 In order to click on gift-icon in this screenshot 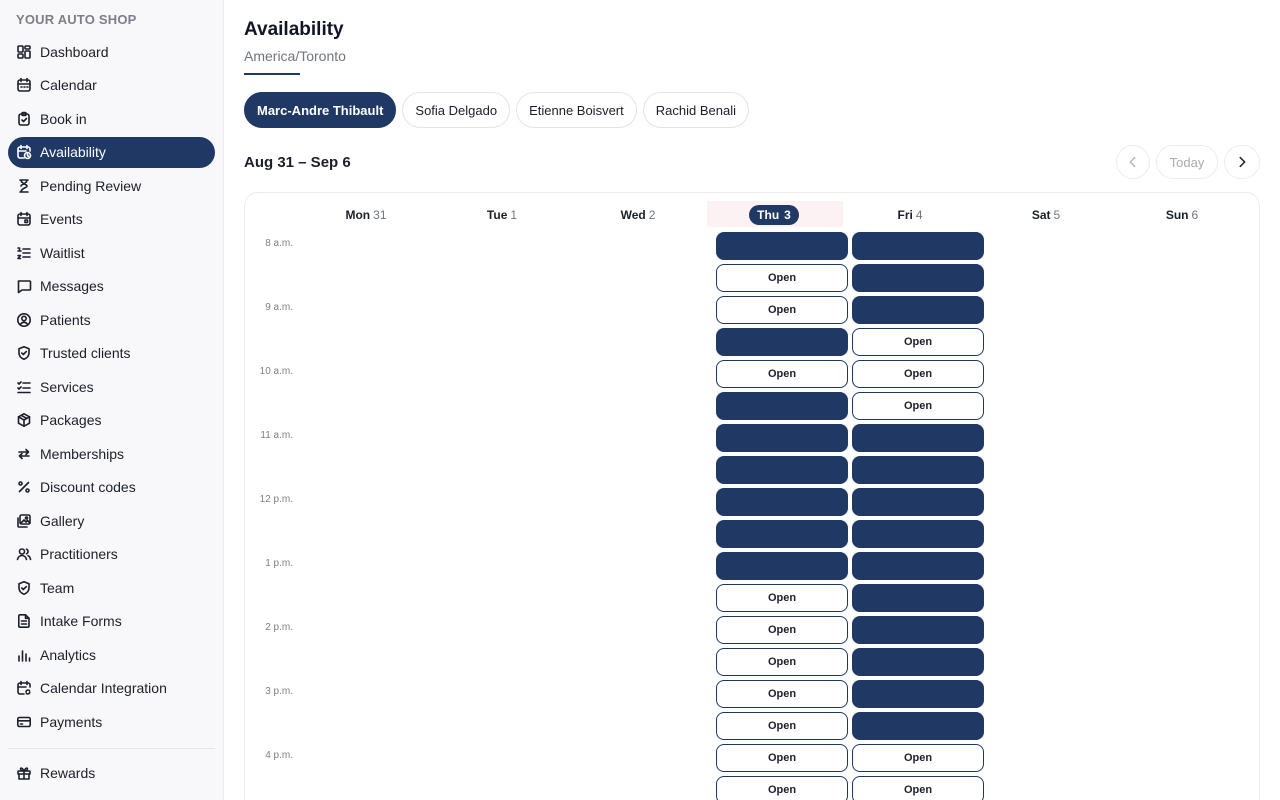, I will do `click(24, 773)`.